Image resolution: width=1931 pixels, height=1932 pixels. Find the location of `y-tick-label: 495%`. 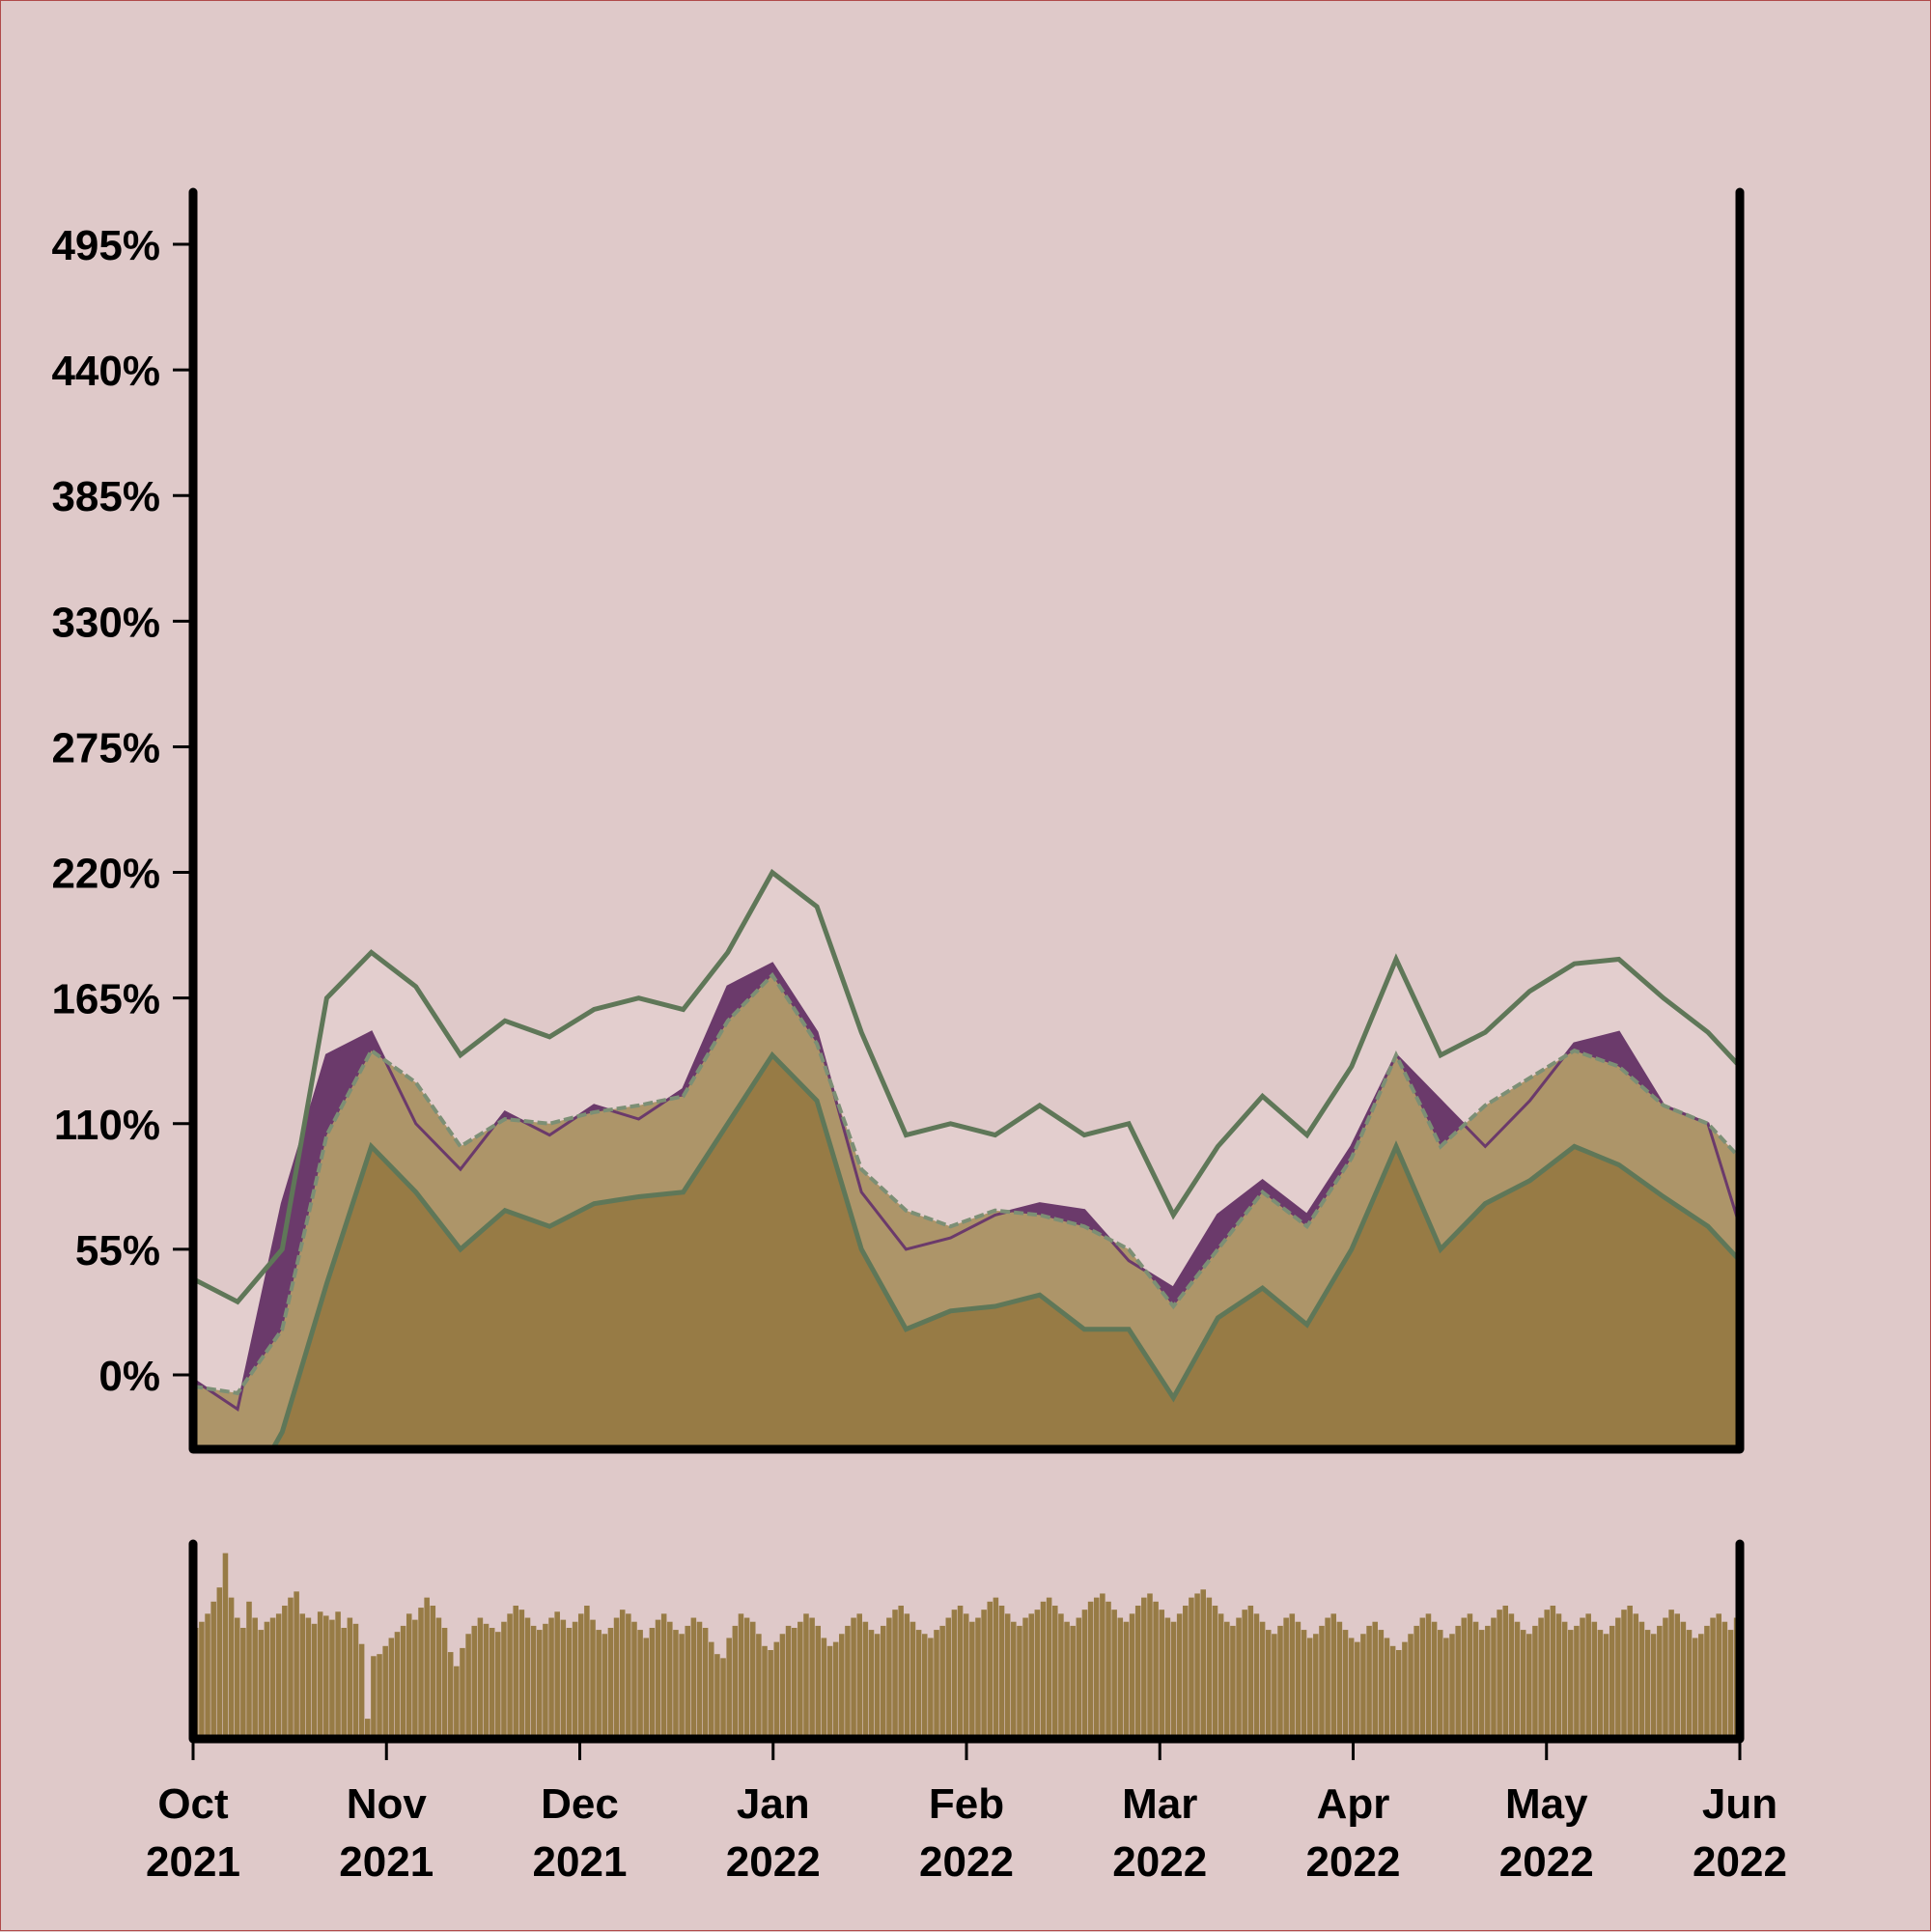

y-tick-label: 495% is located at coordinates (105, 246).